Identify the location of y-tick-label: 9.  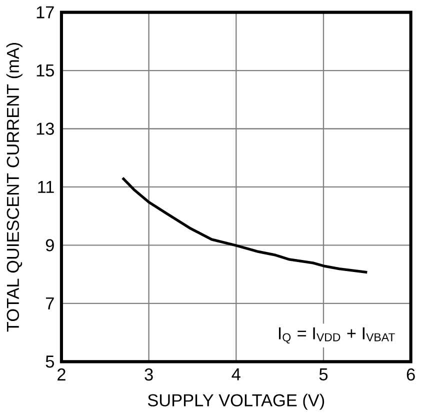
(50, 245).